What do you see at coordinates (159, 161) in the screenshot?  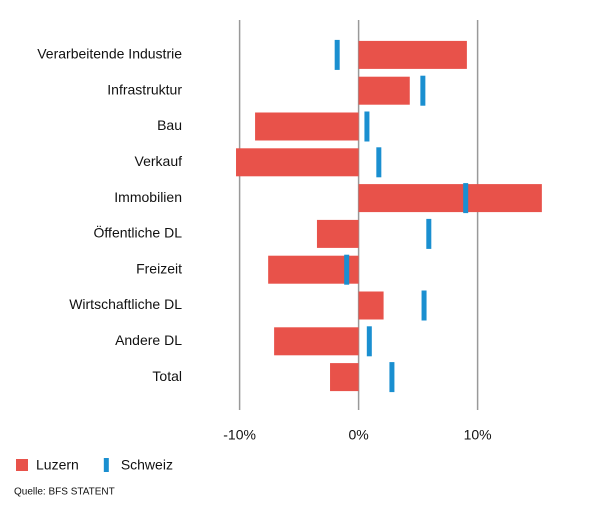 I see `y-tick-label: Verkauf` at bounding box center [159, 161].